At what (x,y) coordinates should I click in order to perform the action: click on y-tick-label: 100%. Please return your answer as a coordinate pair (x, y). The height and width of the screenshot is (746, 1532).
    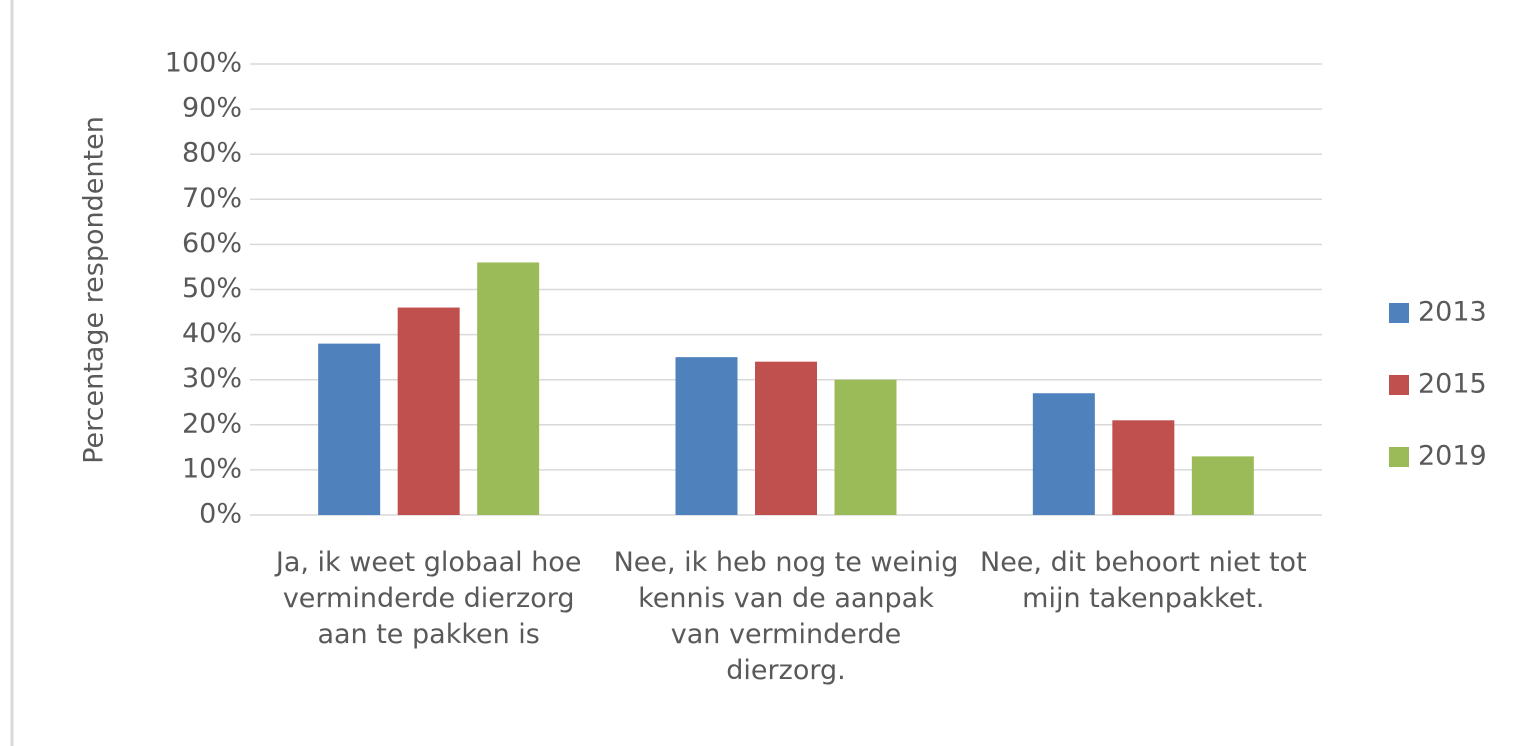
    Looking at the image, I should click on (203, 63).